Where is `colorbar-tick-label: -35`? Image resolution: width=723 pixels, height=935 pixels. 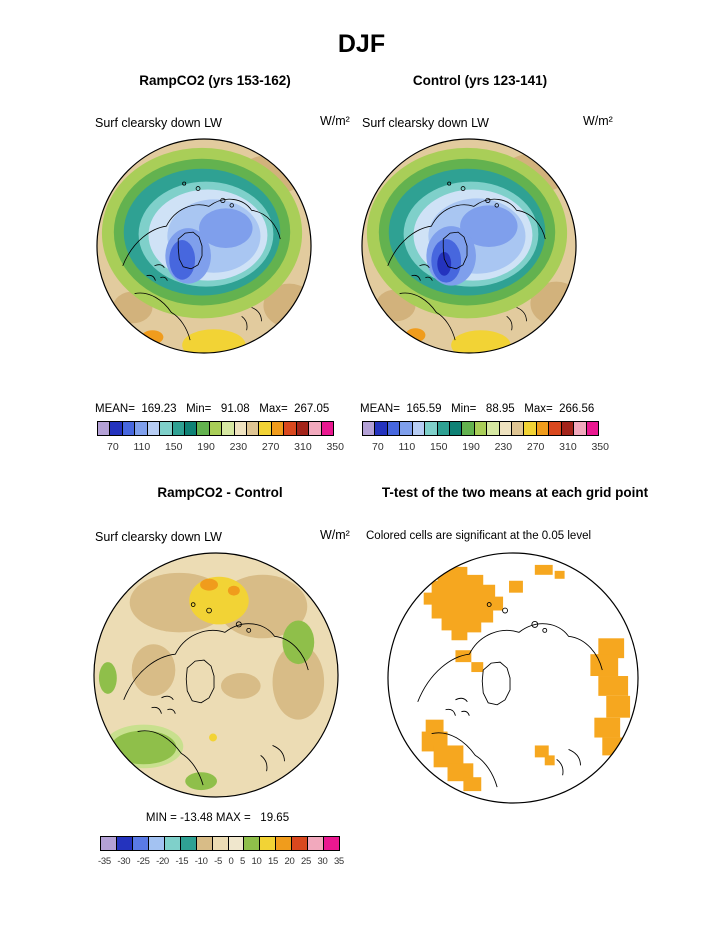
colorbar-tick-label: -35 is located at coordinates (104, 861).